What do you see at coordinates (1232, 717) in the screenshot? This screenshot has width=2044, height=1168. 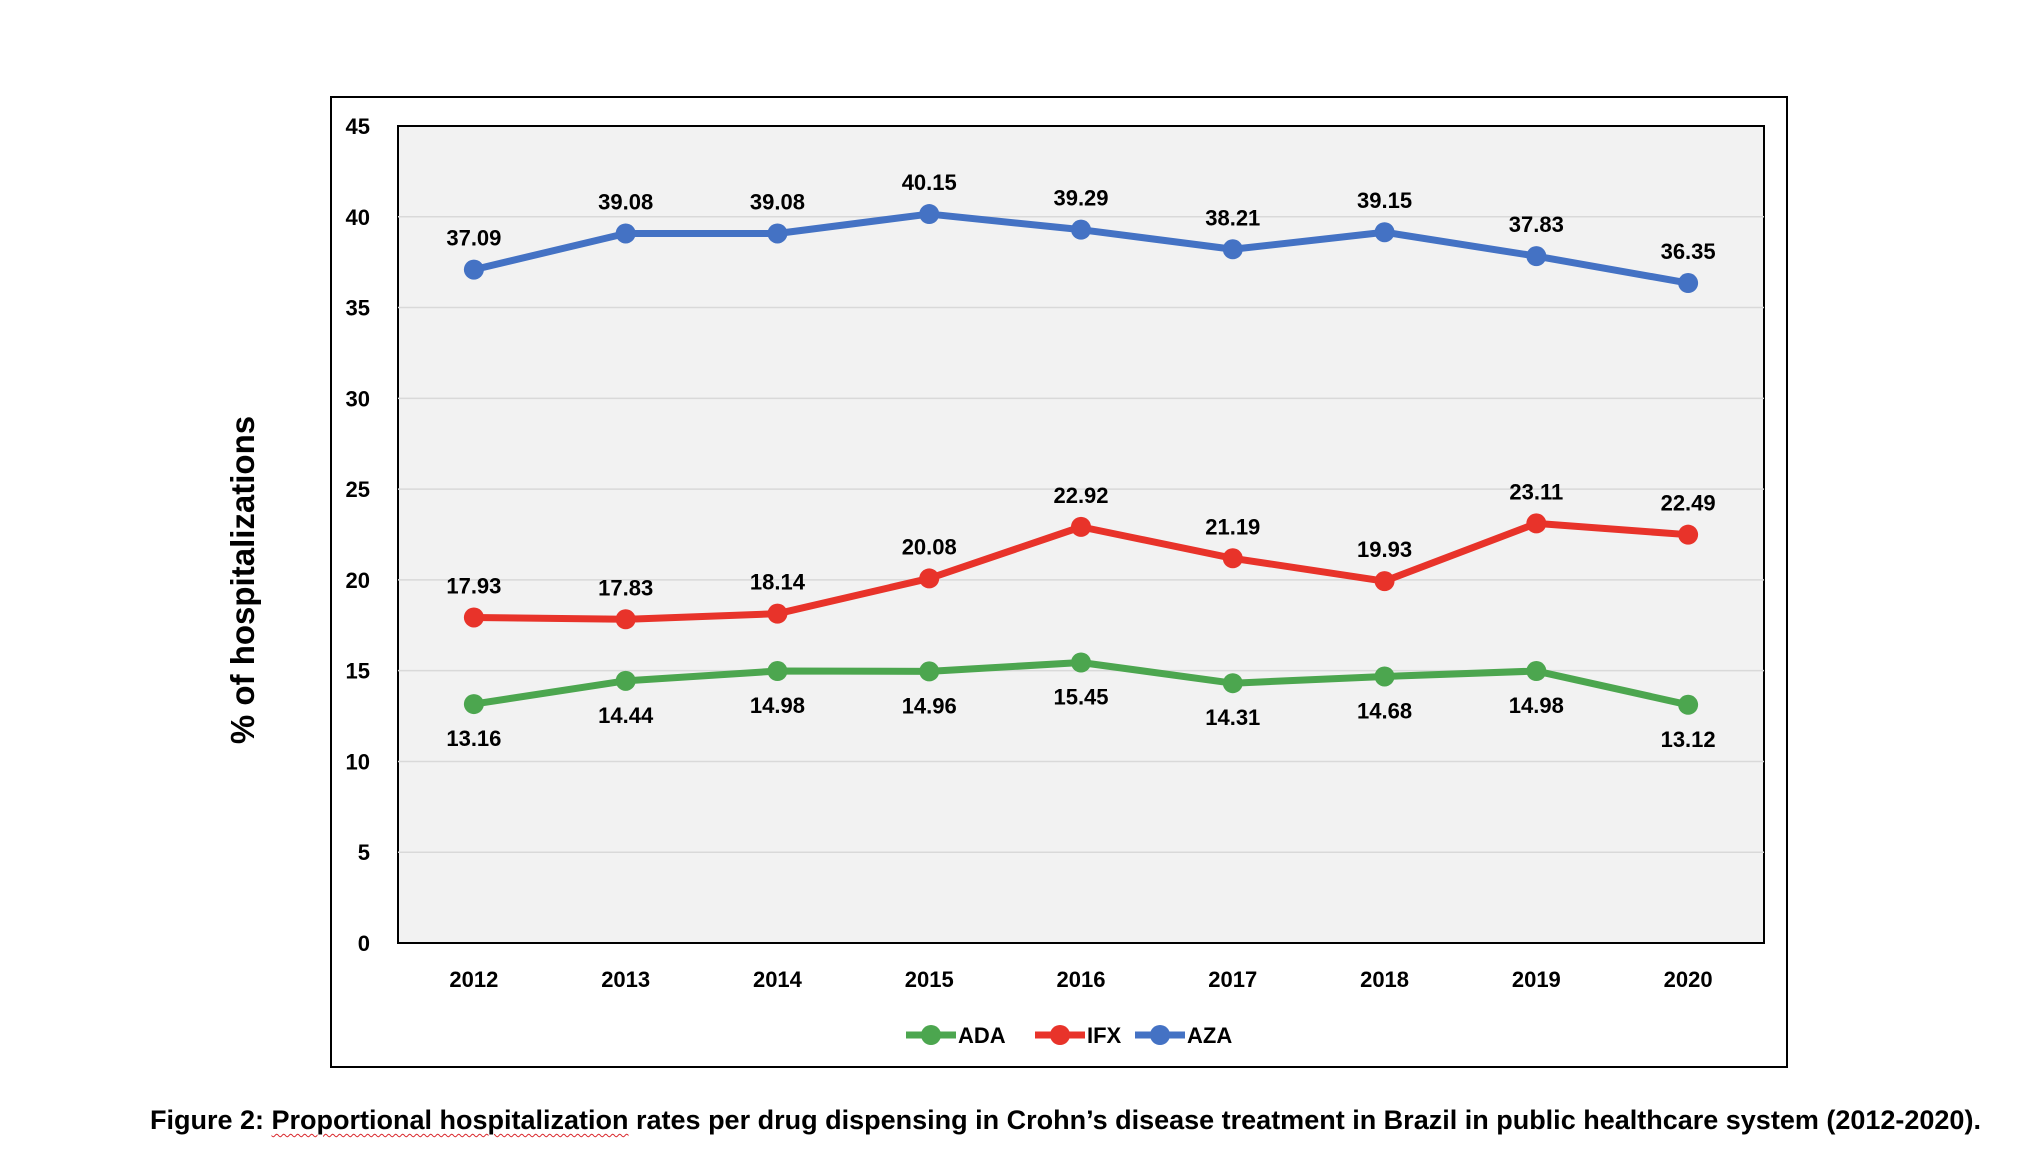 I see `data-label-ada: 14.31` at bounding box center [1232, 717].